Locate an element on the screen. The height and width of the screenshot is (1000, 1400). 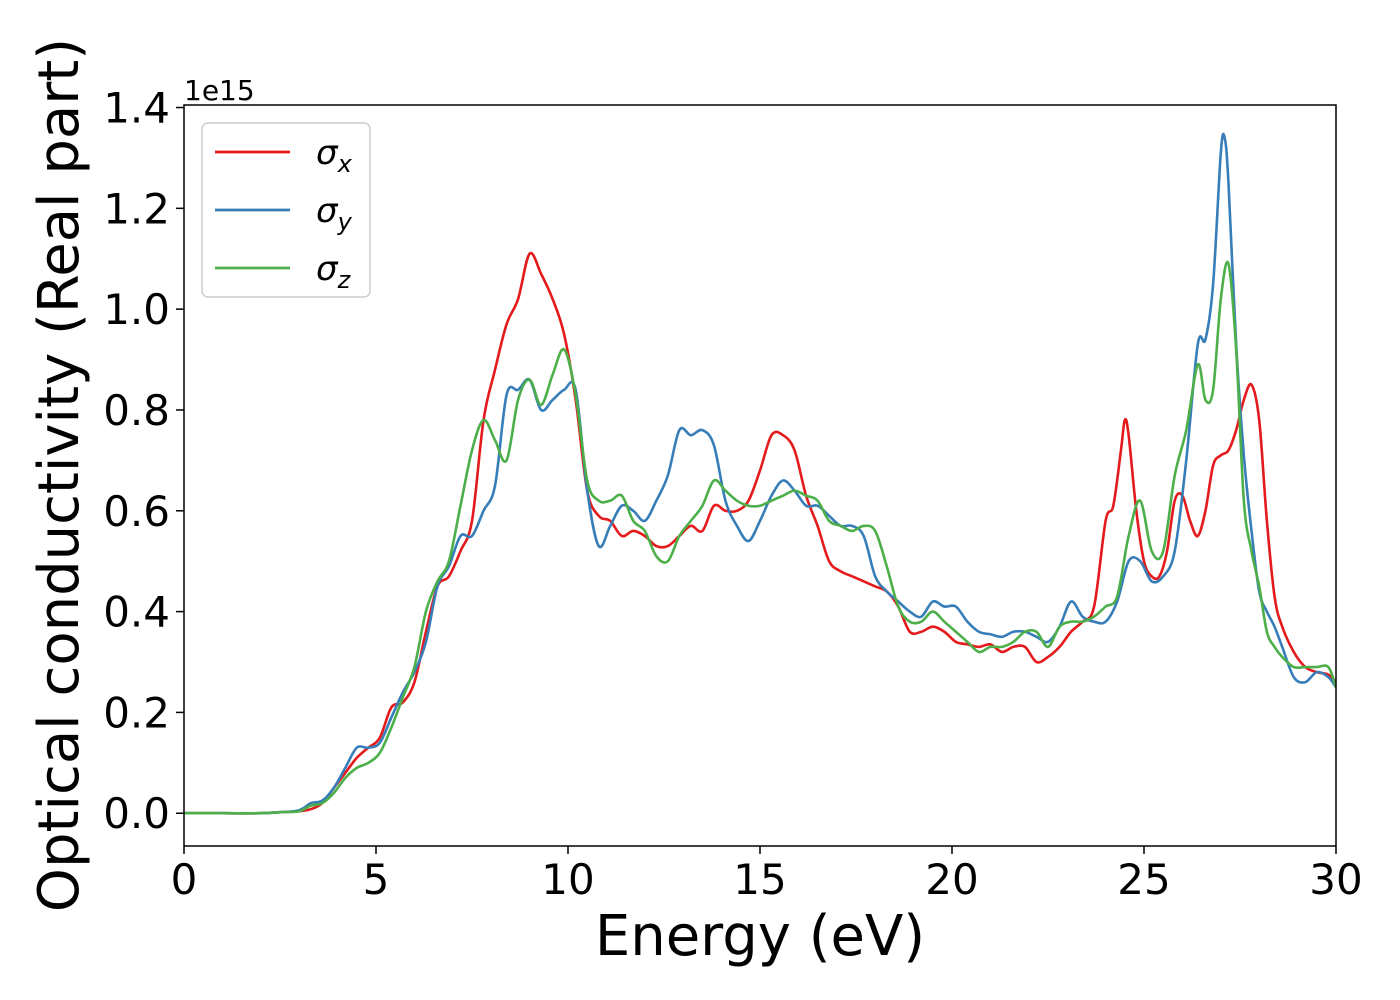
x-tick-label: 10 is located at coordinates (567, 879).